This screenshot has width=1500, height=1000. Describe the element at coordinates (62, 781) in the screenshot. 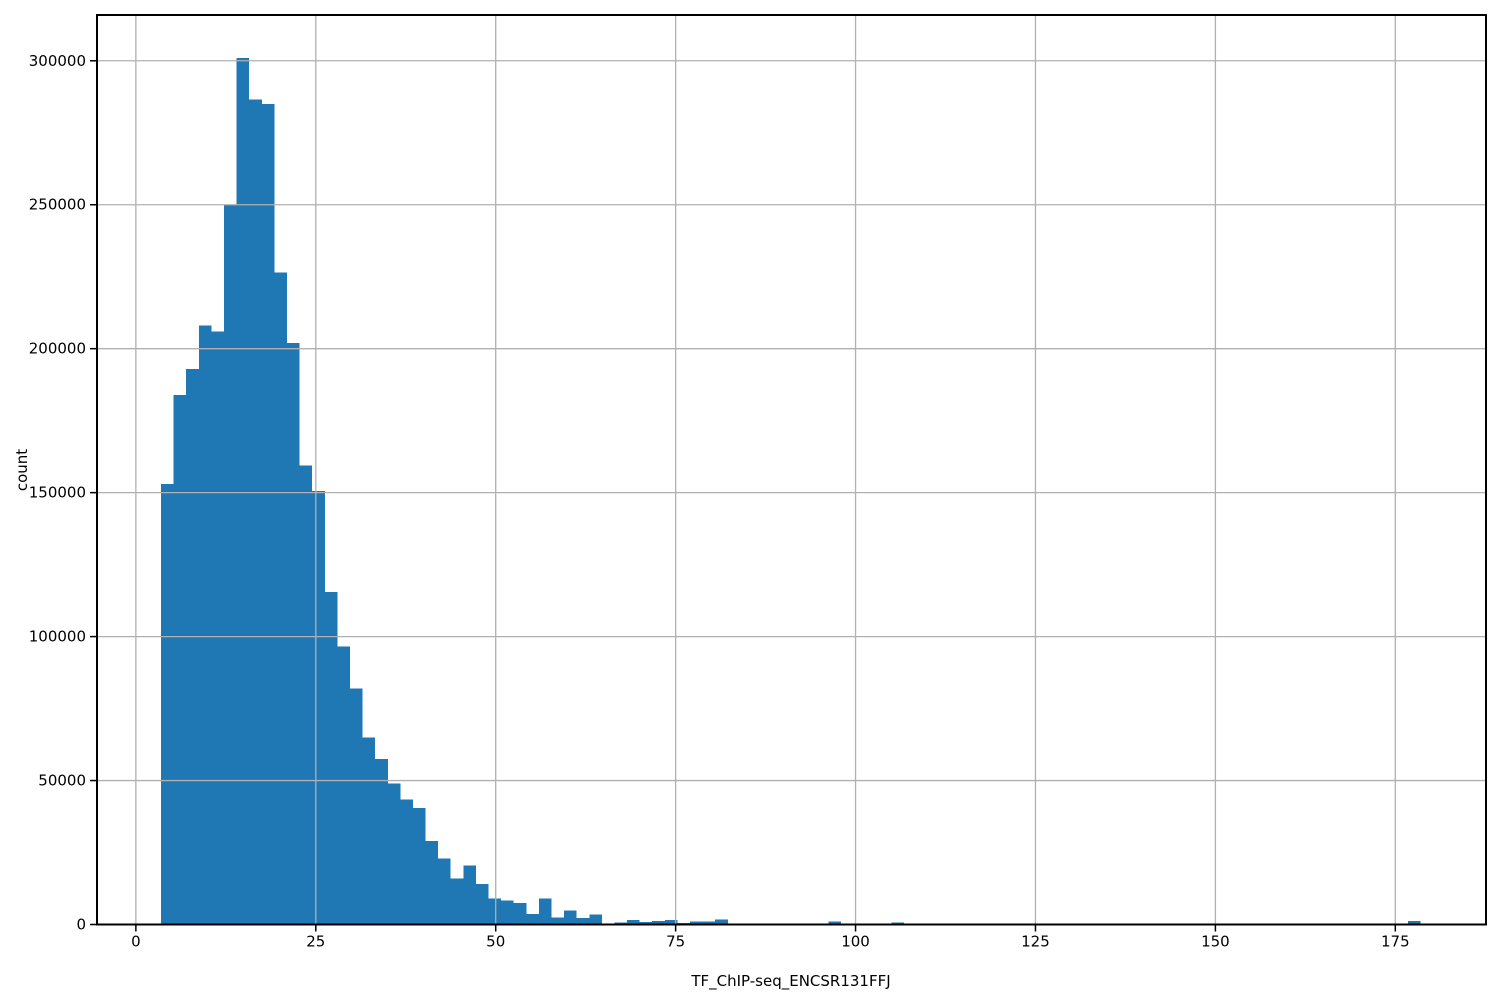

I see `y-tick-label: 50000` at that location.